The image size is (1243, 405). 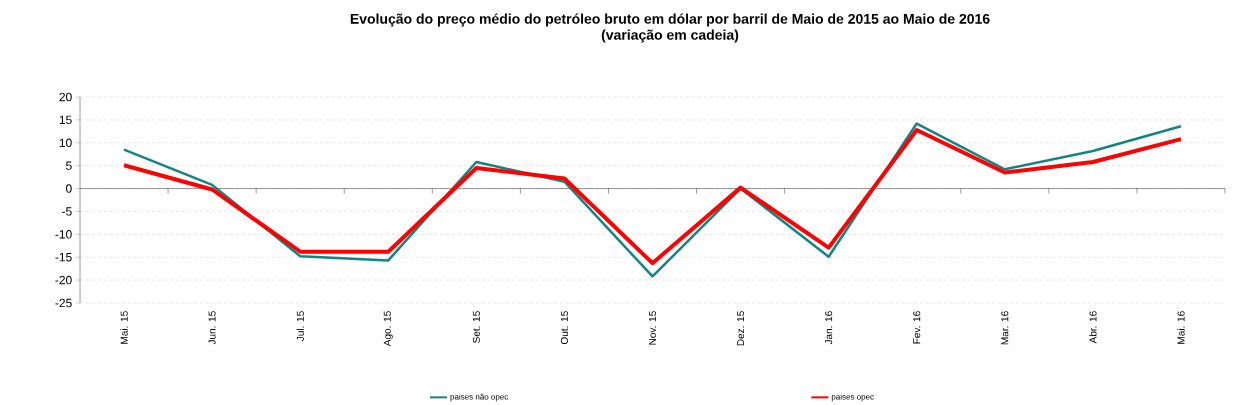 I want to click on x-tick-label: Mai. 16, so click(x=1181, y=327).